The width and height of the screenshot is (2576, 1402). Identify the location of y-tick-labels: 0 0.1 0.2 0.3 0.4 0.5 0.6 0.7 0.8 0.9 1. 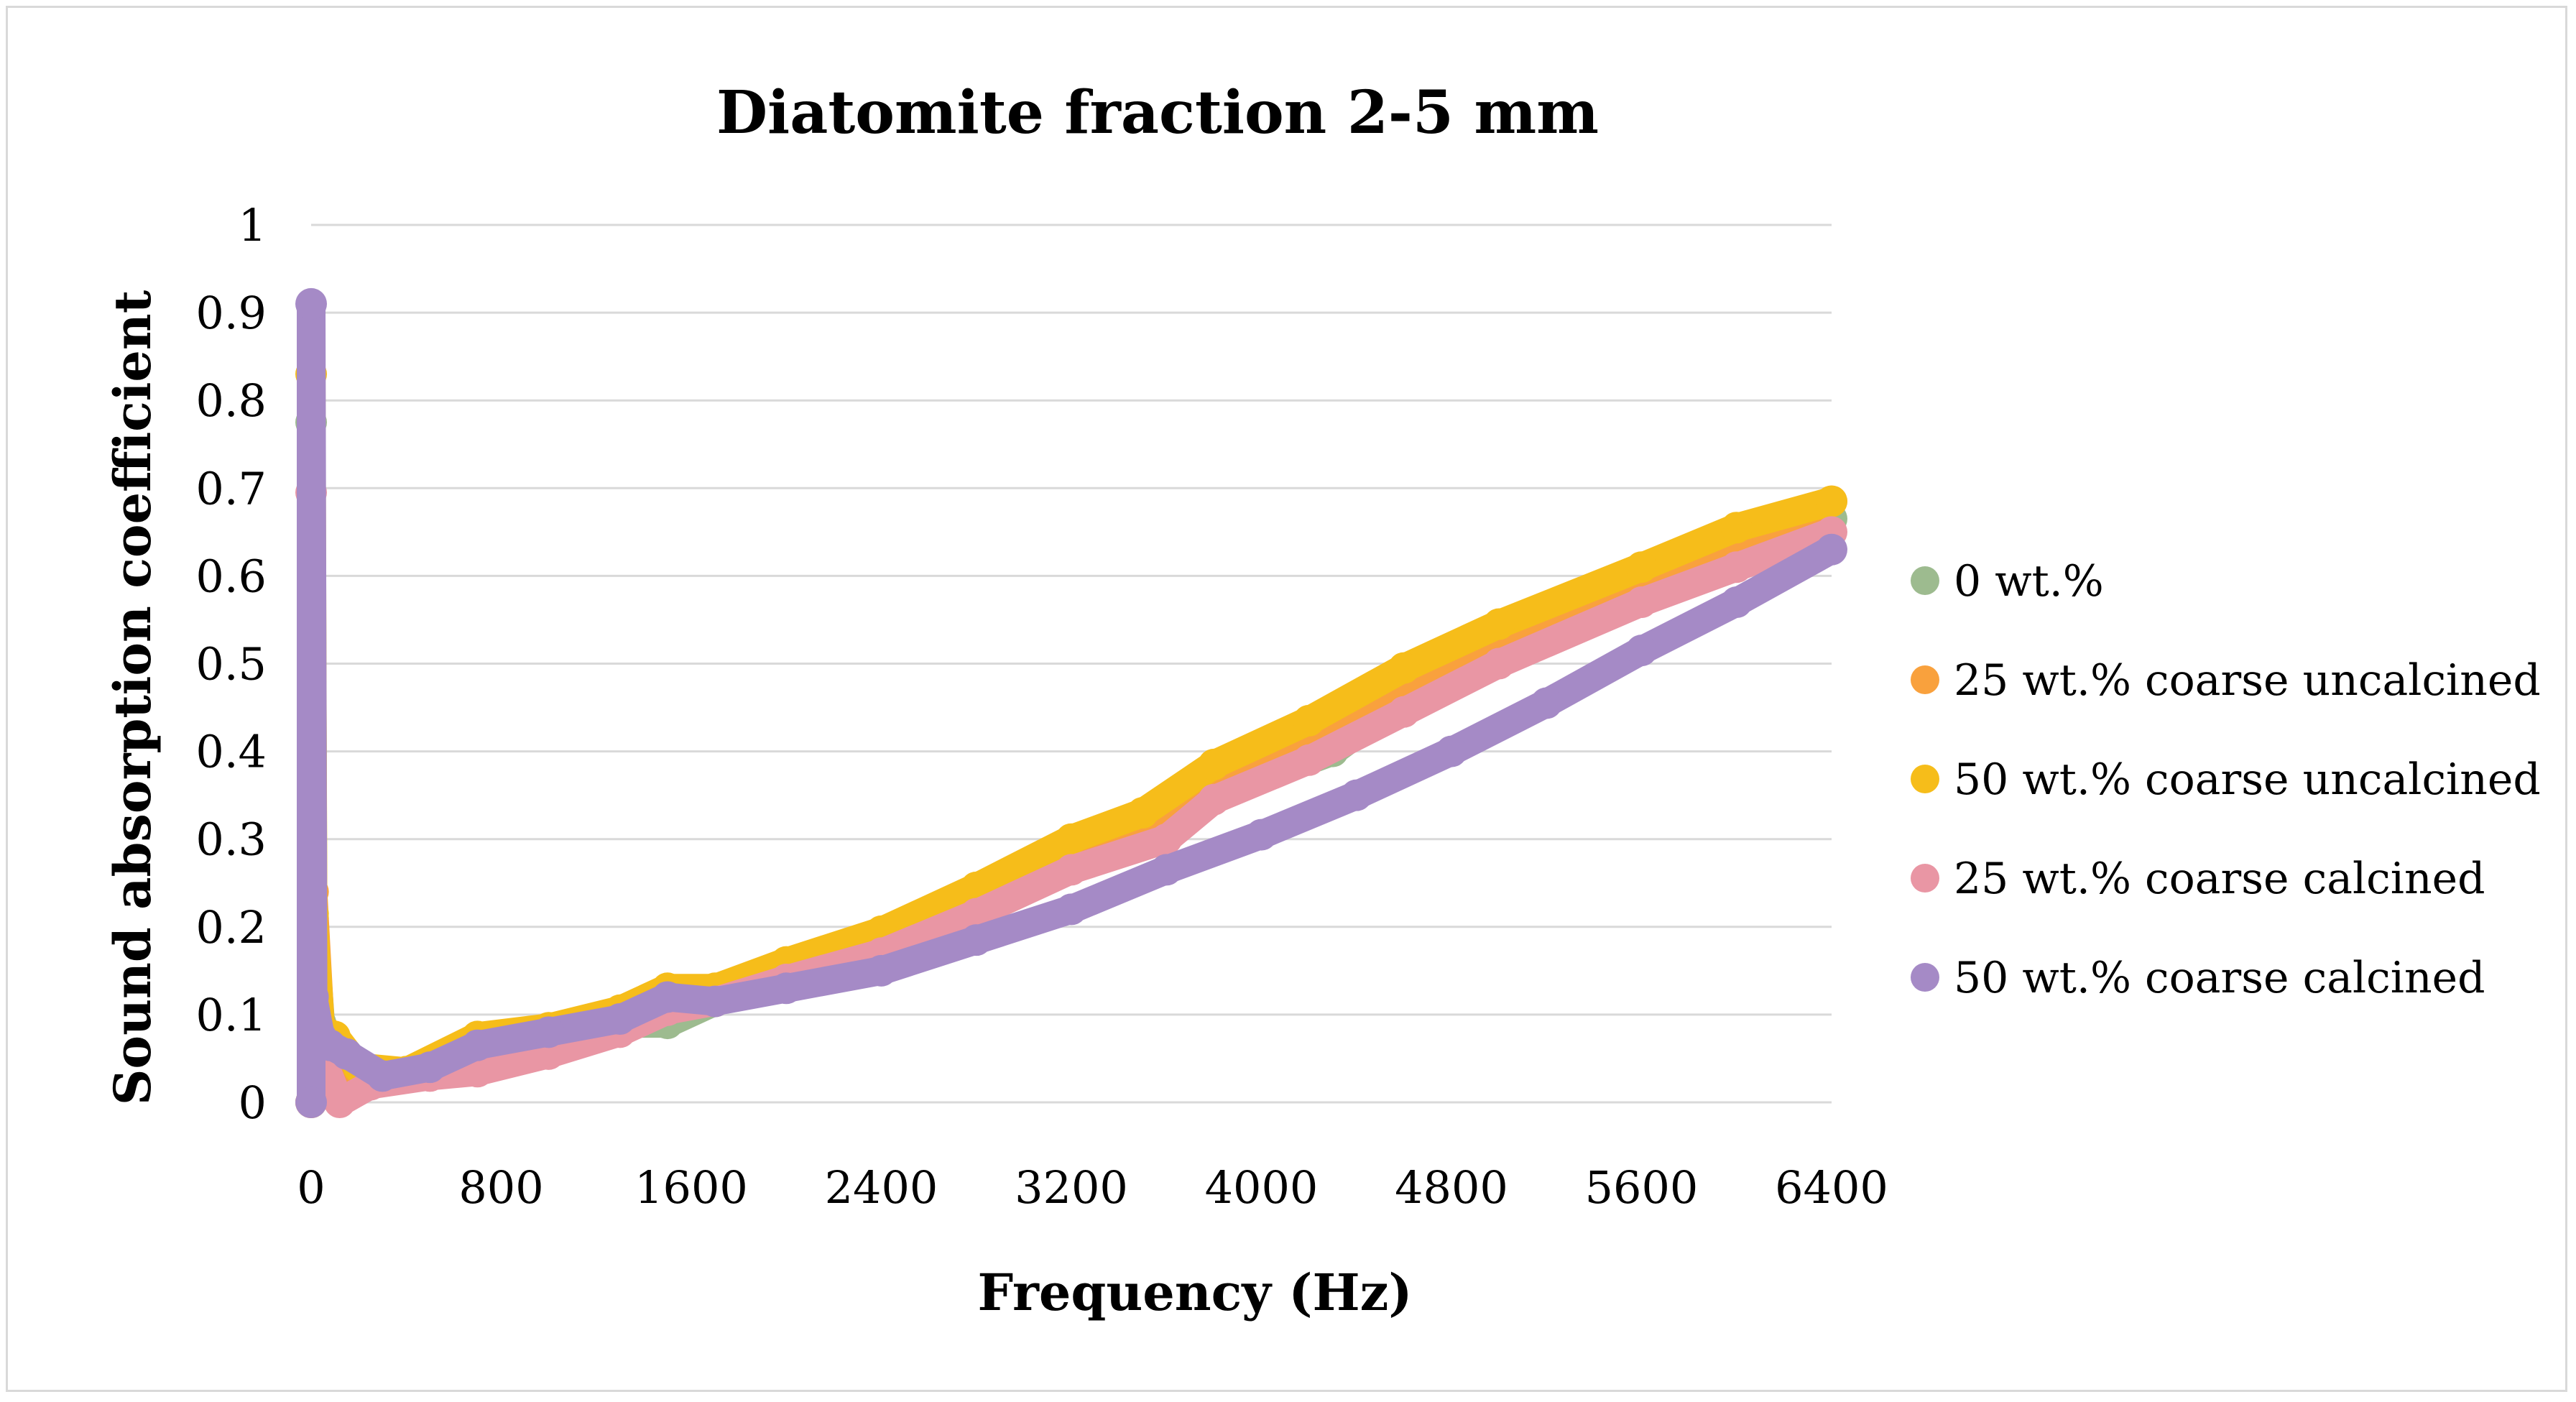
(231, 664).